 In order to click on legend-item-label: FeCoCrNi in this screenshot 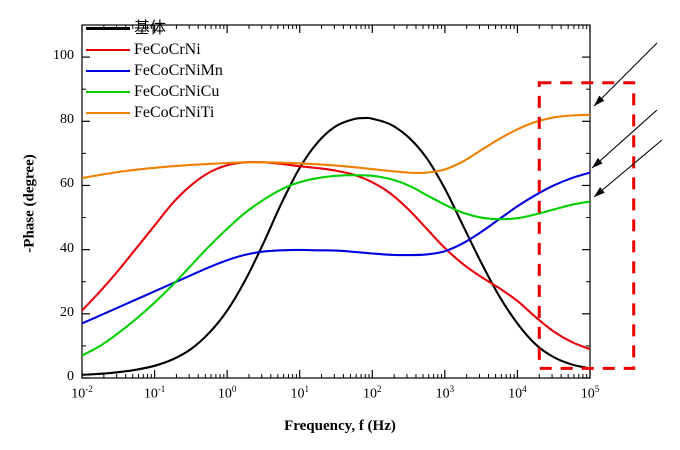, I will do `click(167, 49)`.